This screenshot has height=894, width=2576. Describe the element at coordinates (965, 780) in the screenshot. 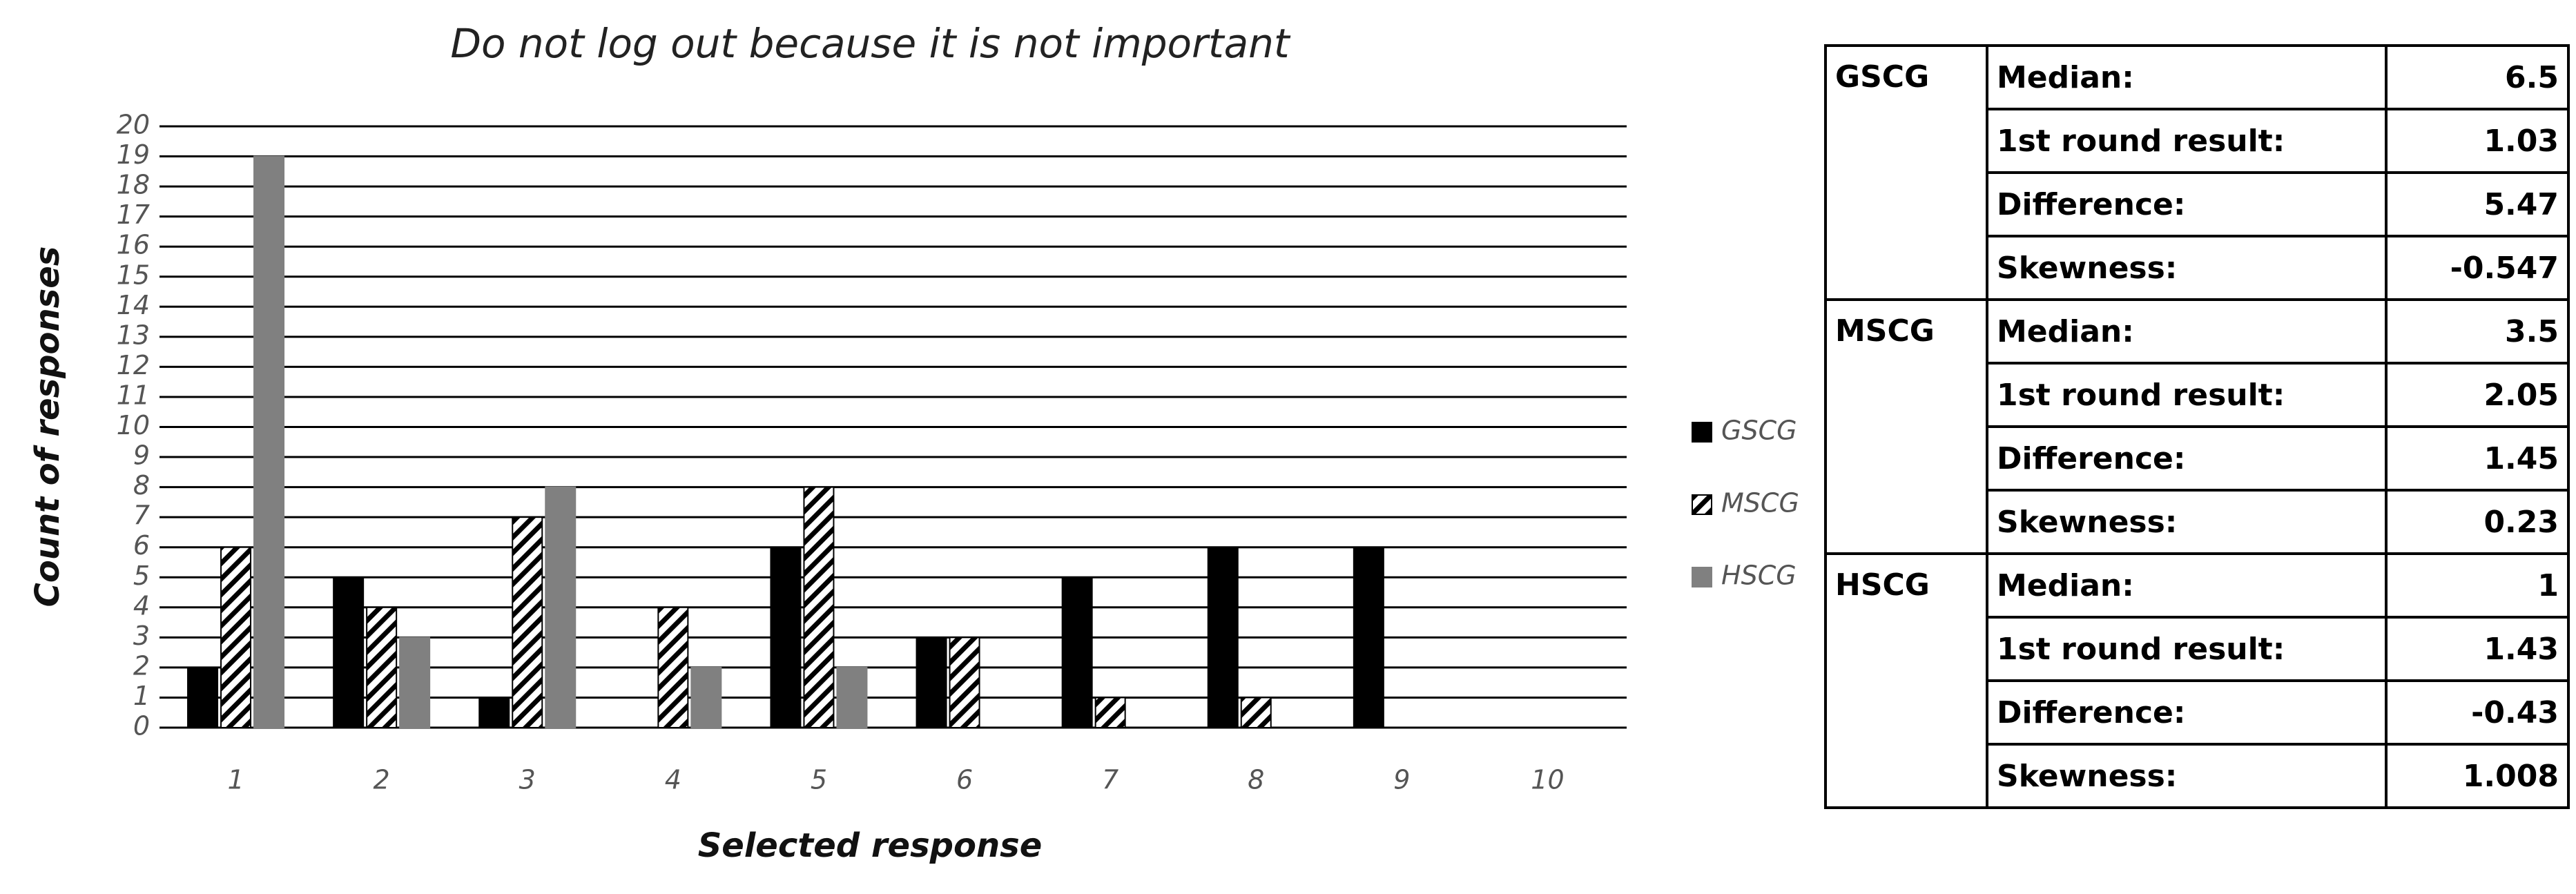

I see `x-tick-label: 6` at that location.